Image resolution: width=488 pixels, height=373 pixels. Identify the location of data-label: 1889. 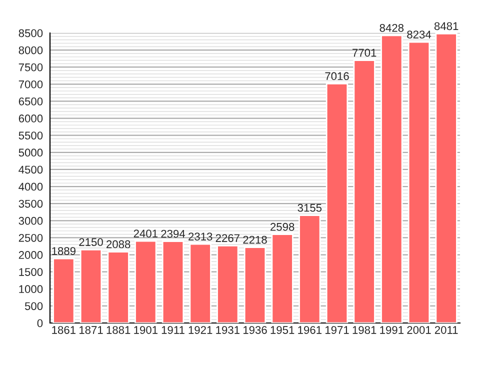
(64, 251).